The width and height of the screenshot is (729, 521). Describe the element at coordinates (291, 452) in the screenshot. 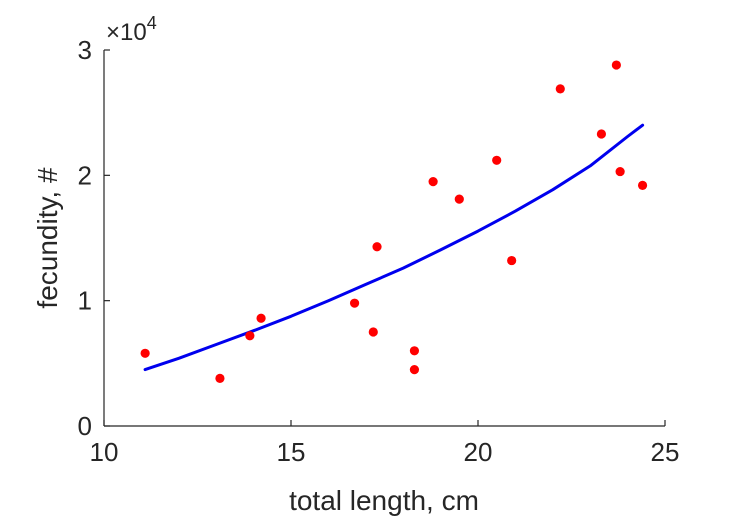

I see `x-tick-label: 15` at that location.